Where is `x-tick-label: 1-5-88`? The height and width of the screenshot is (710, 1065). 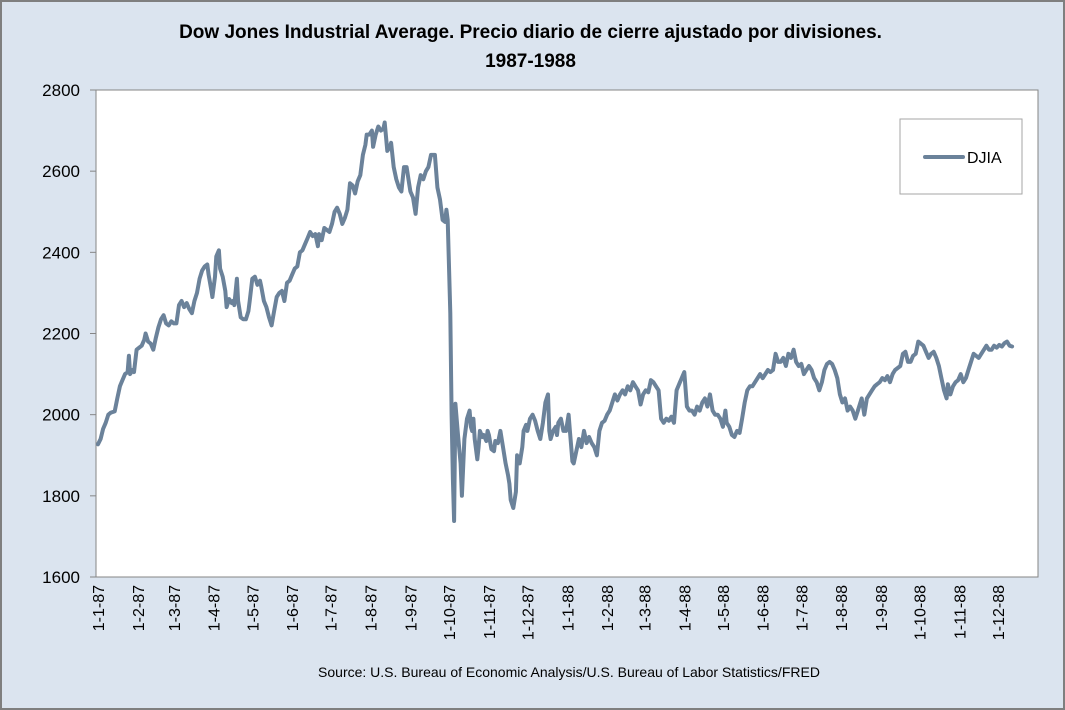 x-tick-label: 1-5-88 is located at coordinates (724, 608).